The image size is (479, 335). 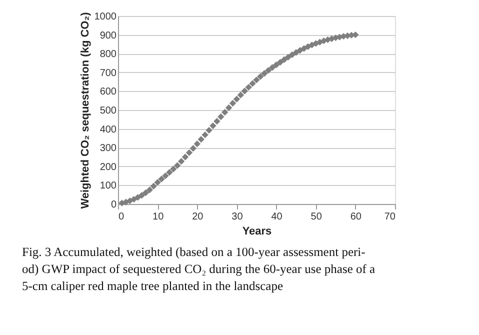 What do you see at coordinates (105, 17) in the screenshot?
I see `y-tick-label: 1000` at bounding box center [105, 17].